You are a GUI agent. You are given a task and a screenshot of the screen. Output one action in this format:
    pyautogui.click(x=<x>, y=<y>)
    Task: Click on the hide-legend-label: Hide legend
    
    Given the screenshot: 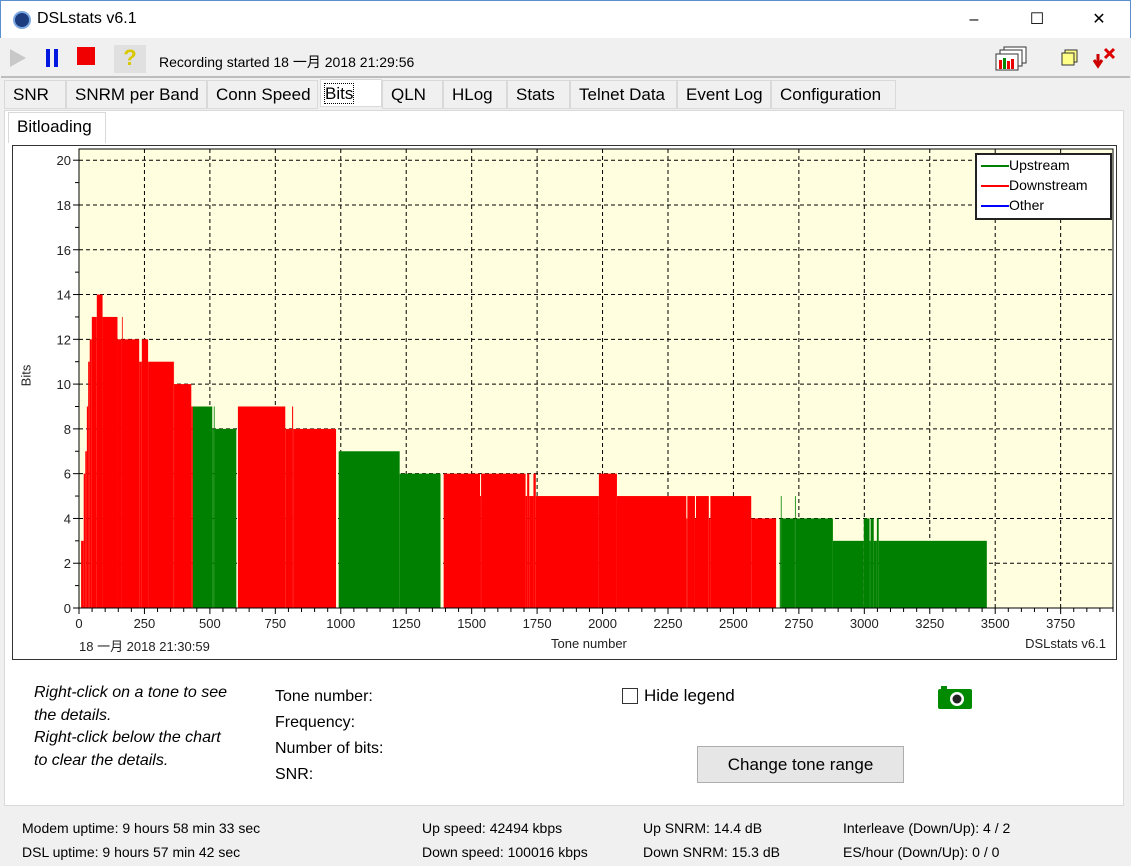 What is the action you would take?
    pyautogui.click(x=689, y=695)
    